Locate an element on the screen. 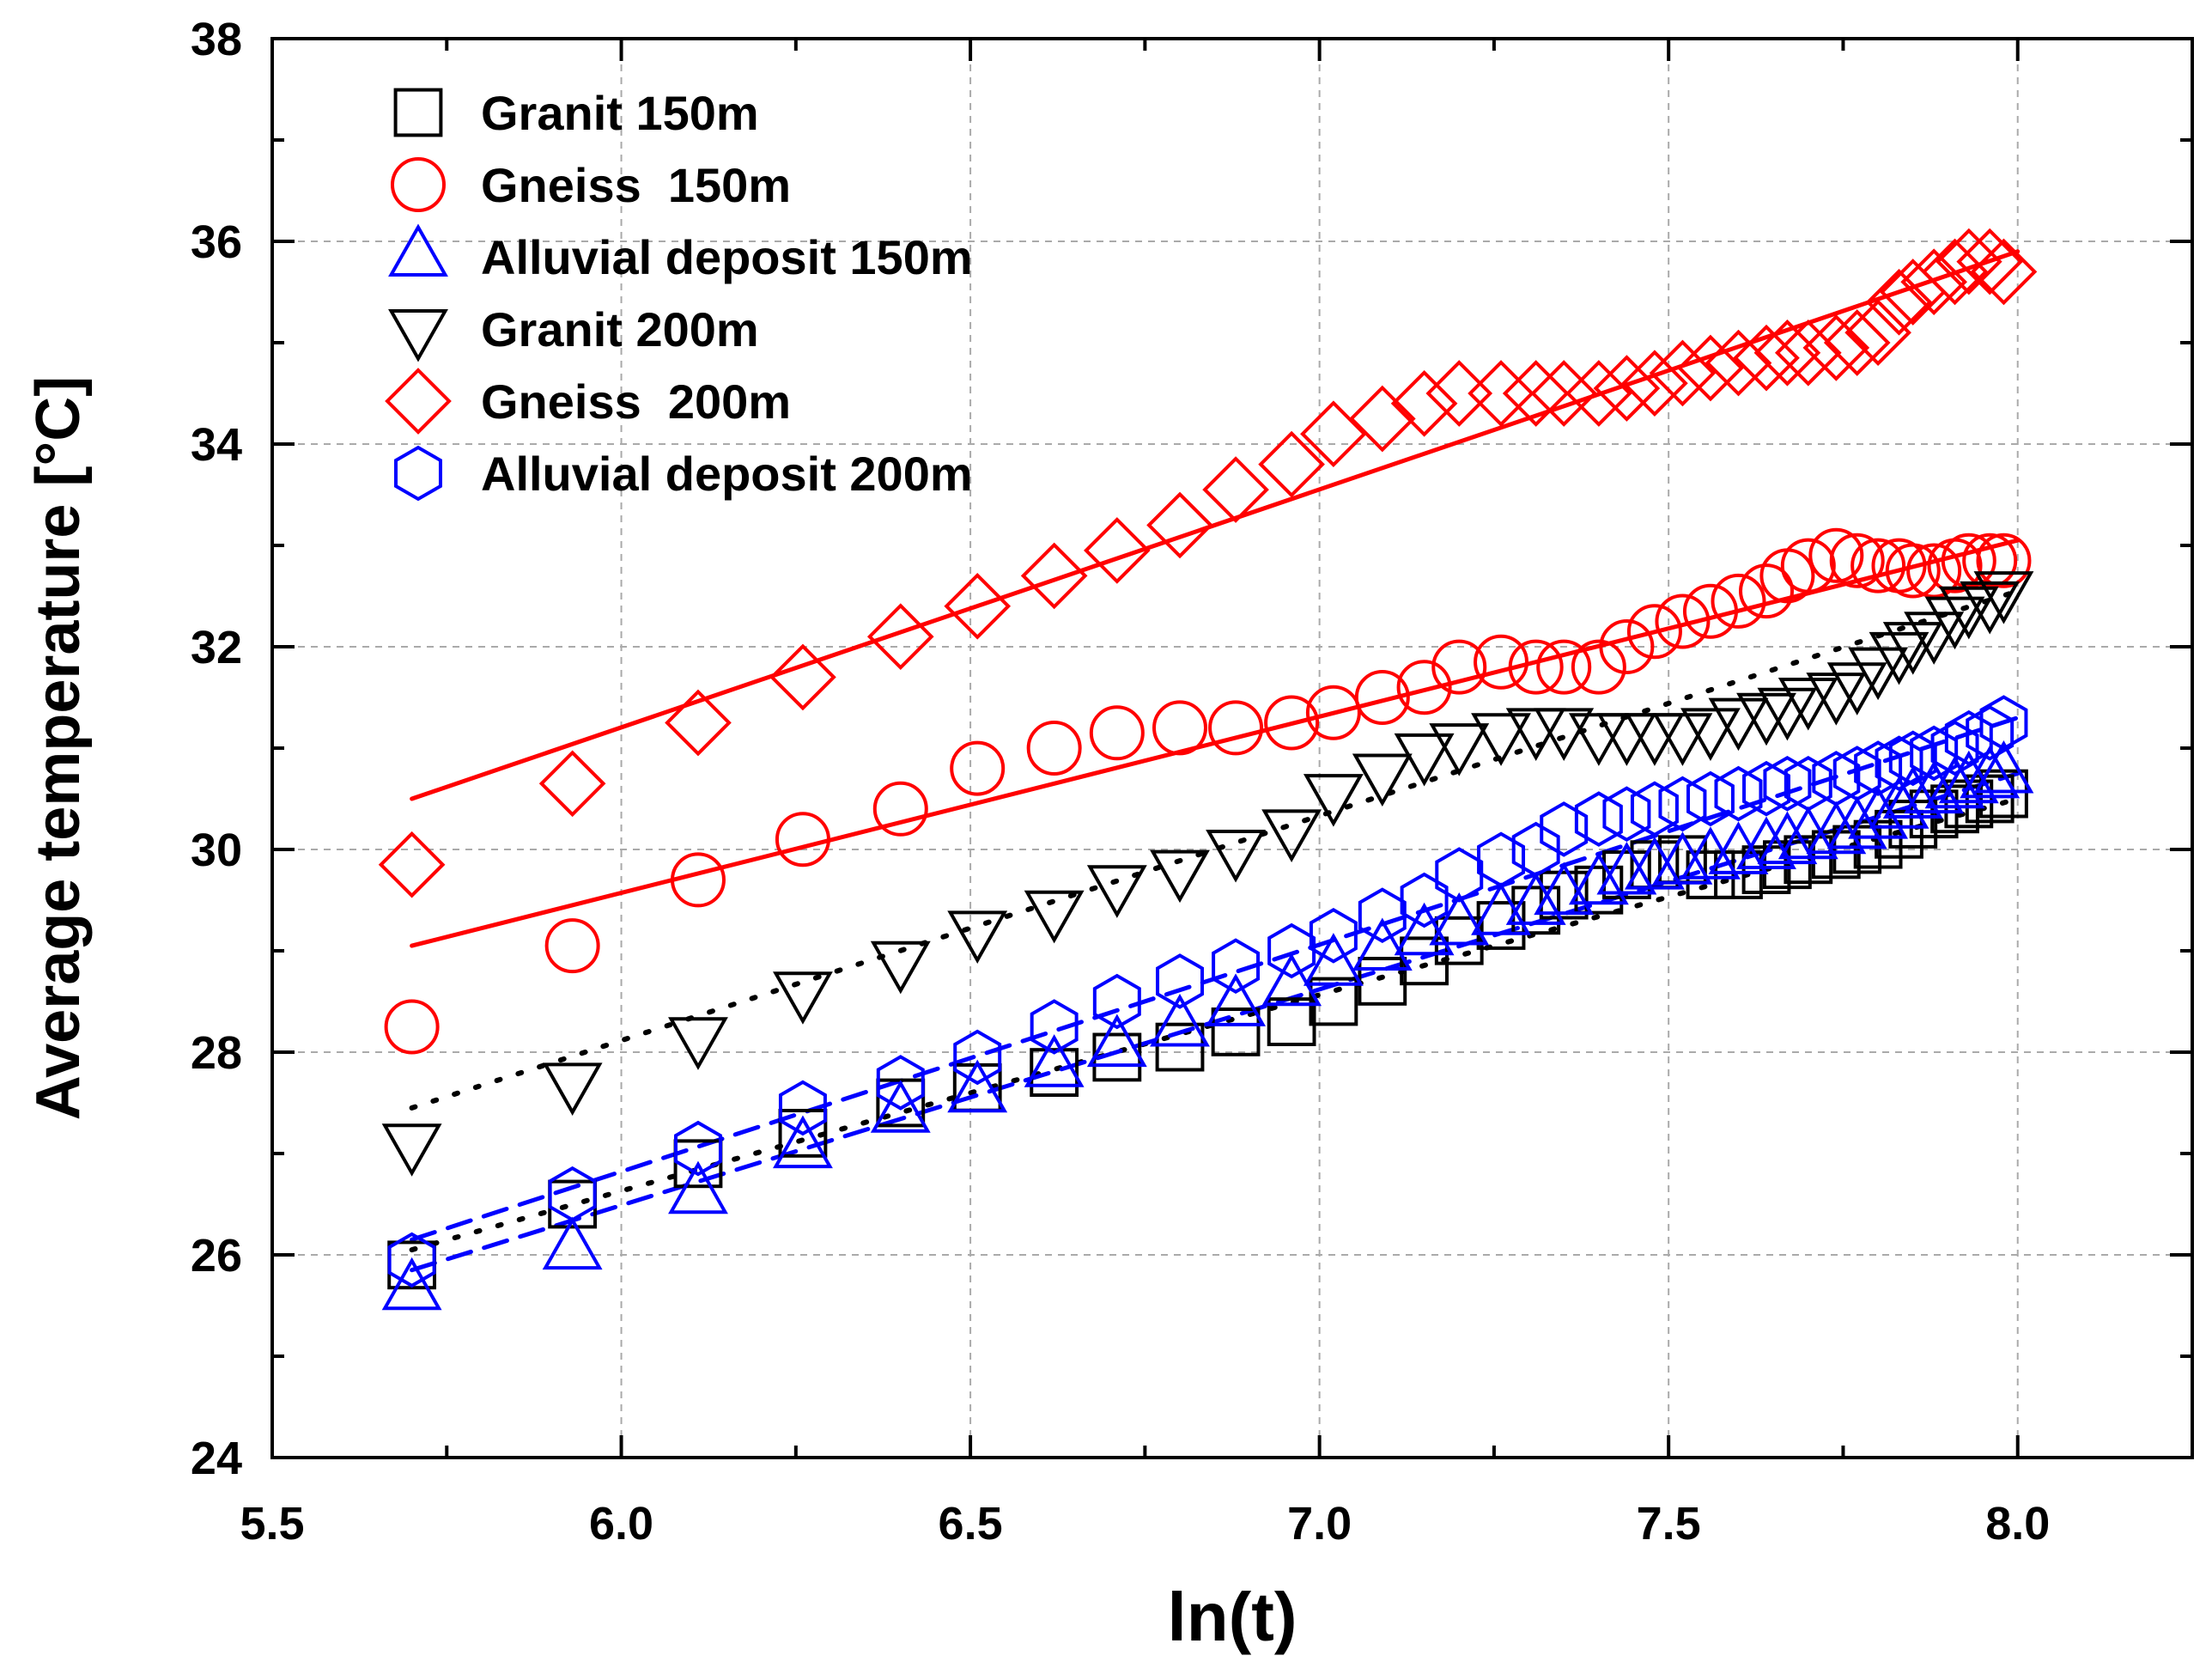 This screenshot has width=2212, height=1668. legend-item-gneiss-150m: Gneiss 150m is located at coordinates (591, 184).